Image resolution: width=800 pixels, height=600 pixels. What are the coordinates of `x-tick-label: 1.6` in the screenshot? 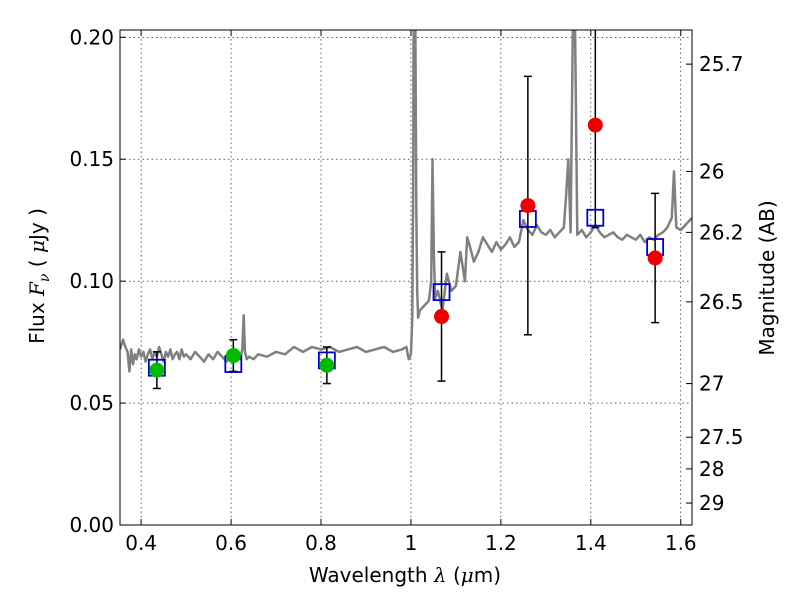 It's located at (681, 543).